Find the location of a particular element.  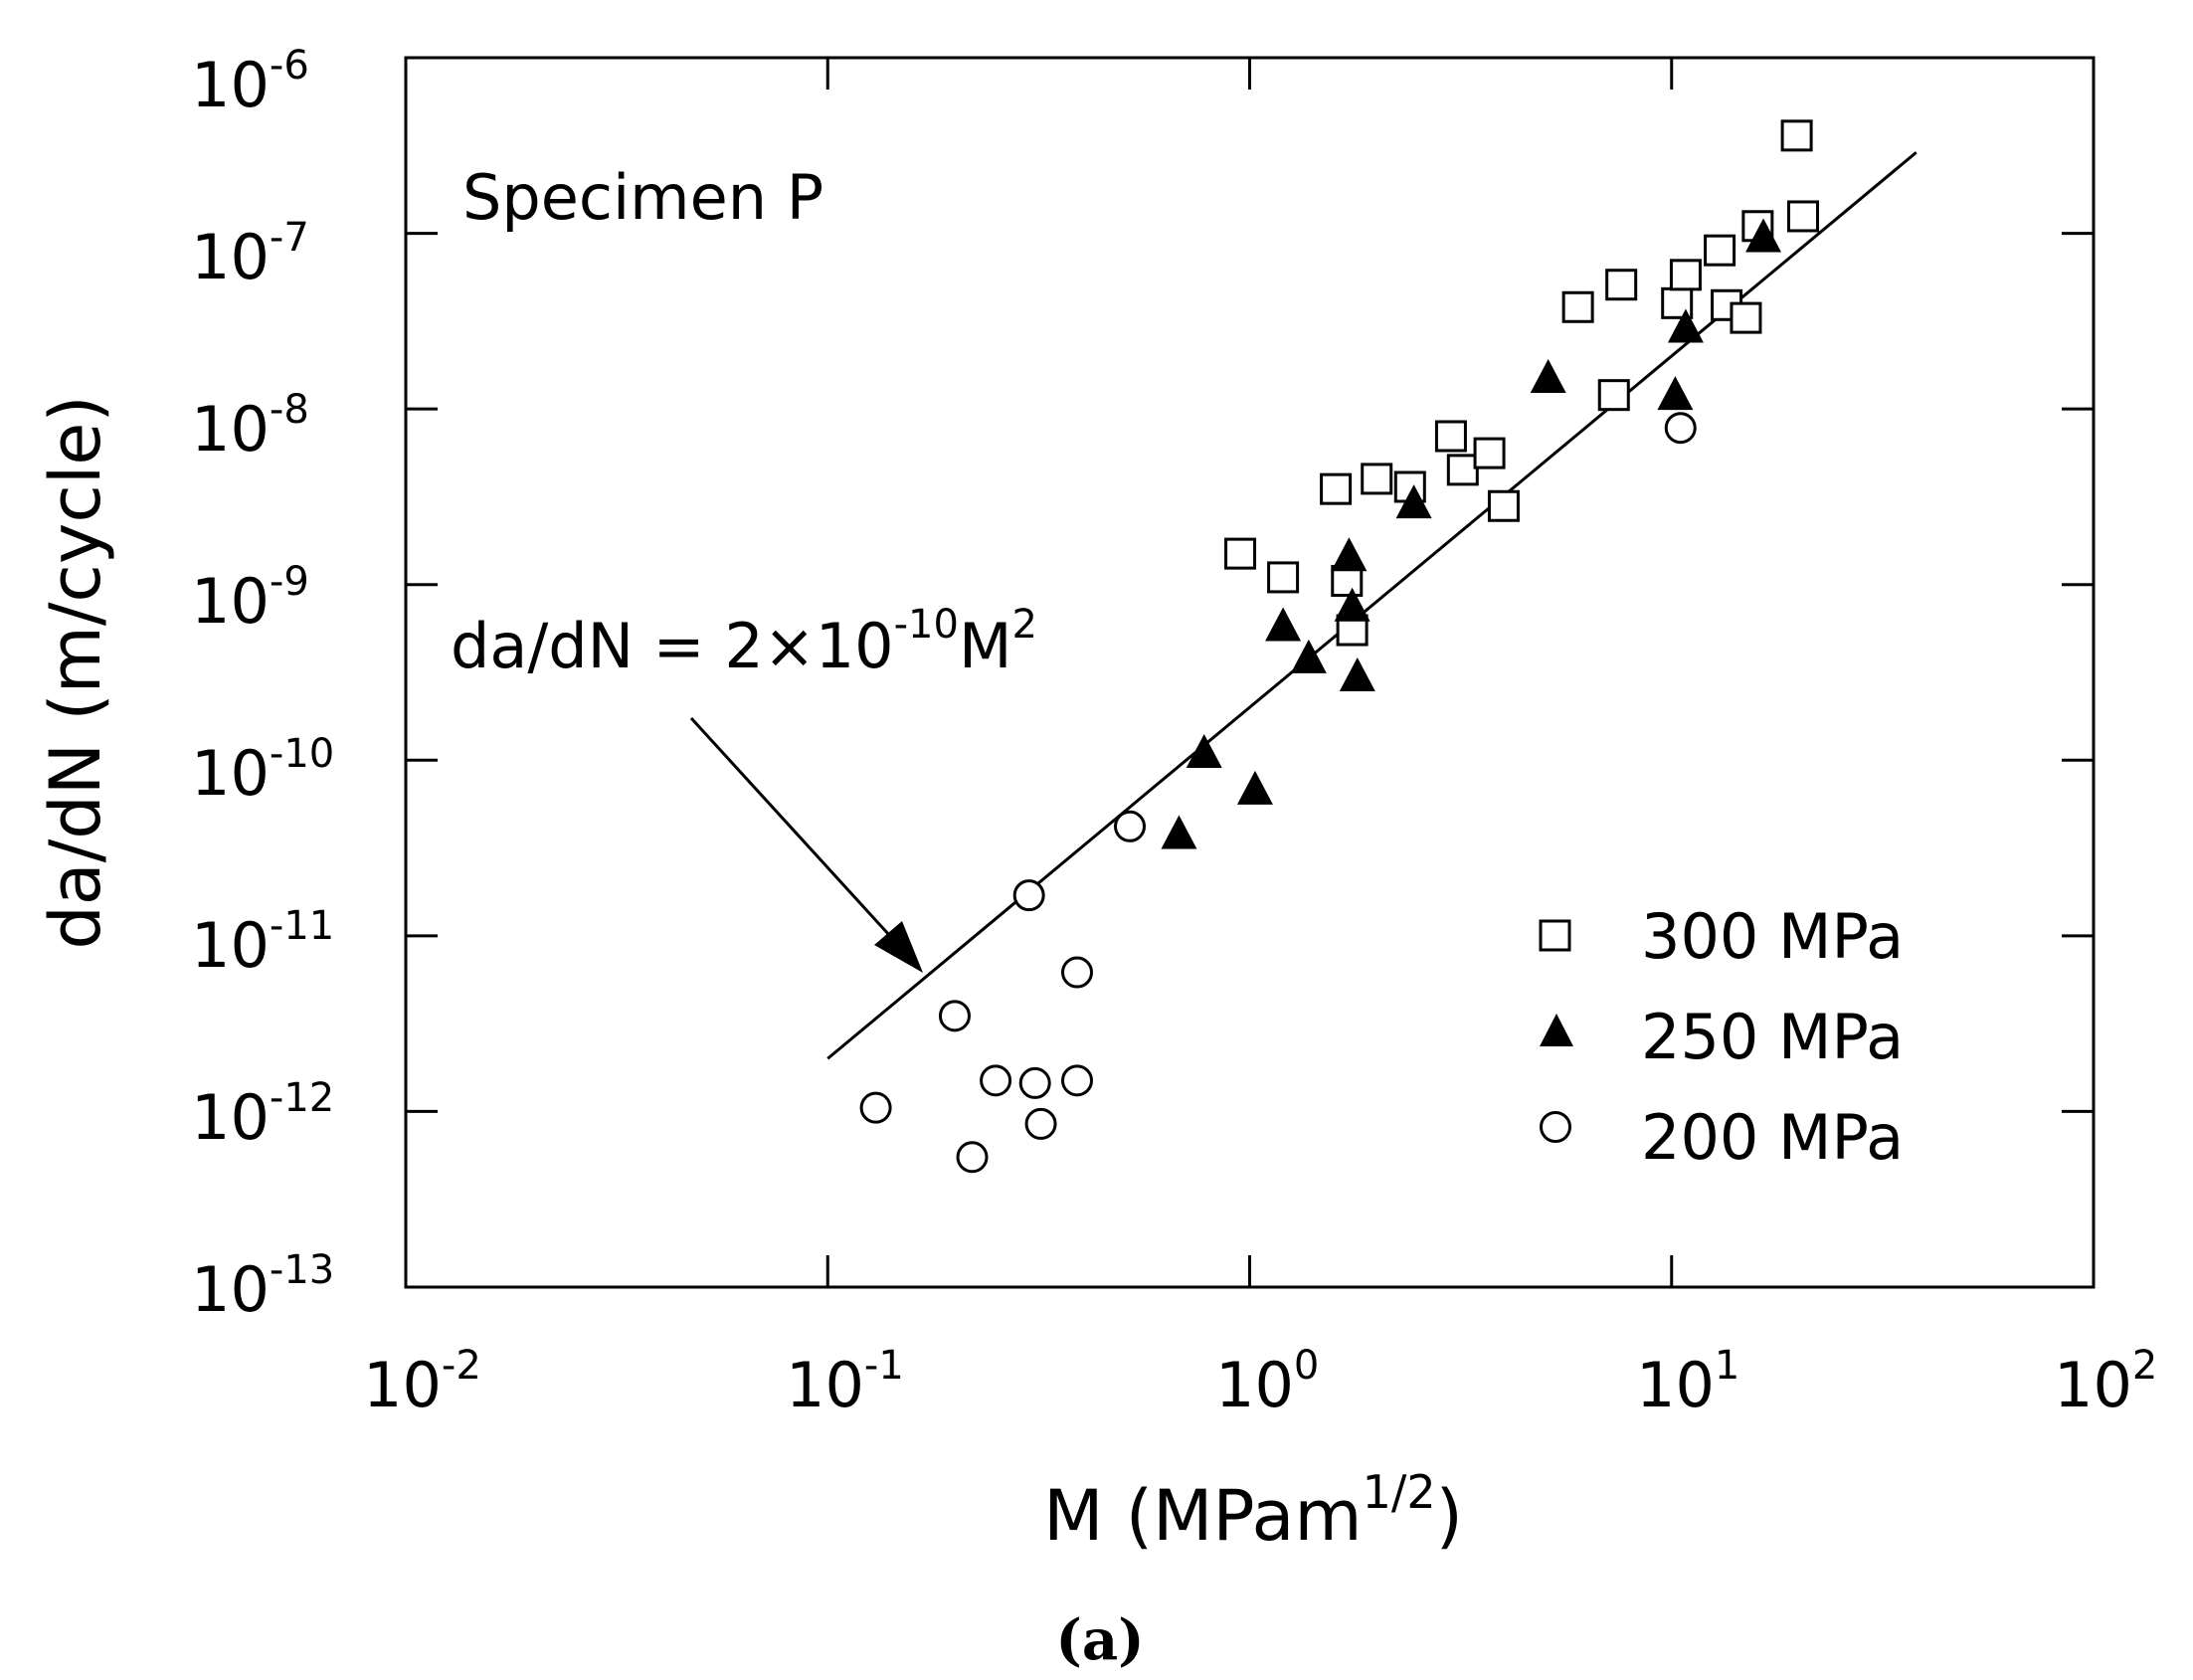

x-tick-labels: 10⁻² 10⁻¹ 10⁰ 10¹ 10² is located at coordinates (1260, 1382).